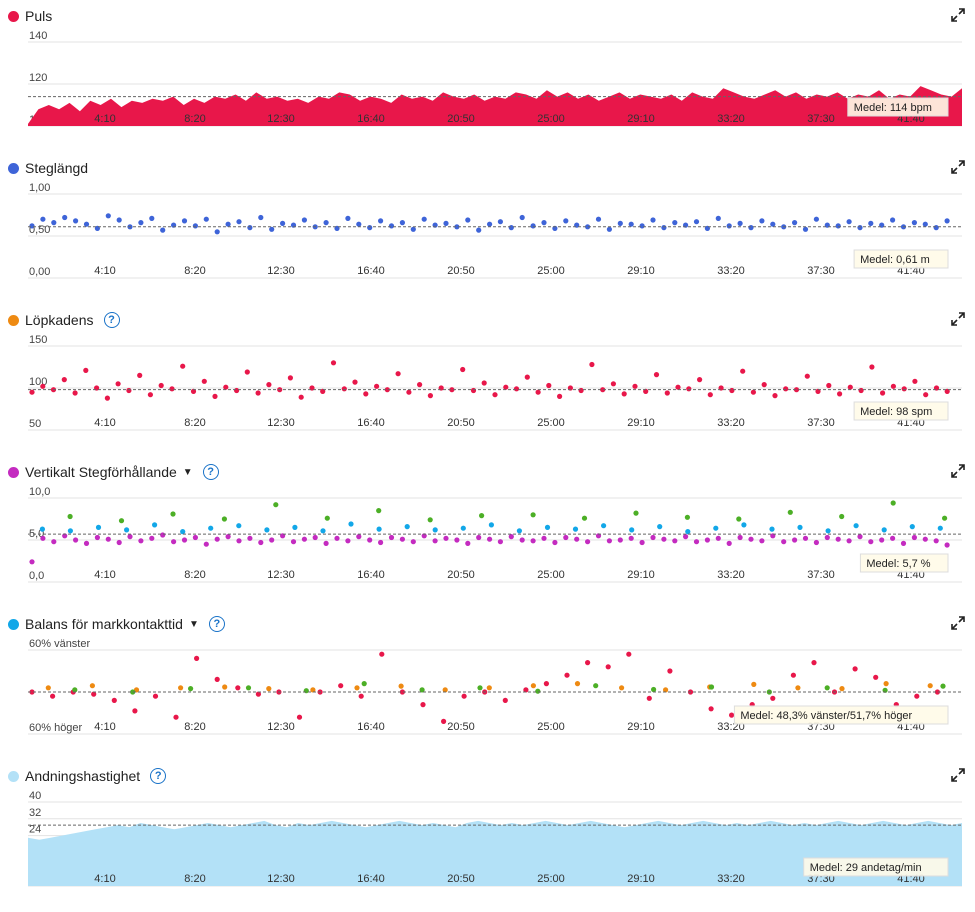  Describe the element at coordinates (641, 727) in the screenshot. I see `x-tick-label: 29:10` at that location.